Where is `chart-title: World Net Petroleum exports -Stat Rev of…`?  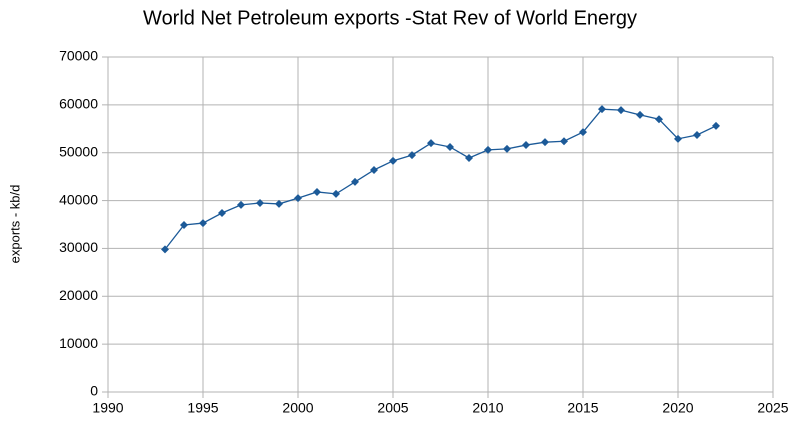
chart-title: World Net Petroleum exports -Stat Rev of… is located at coordinates (390, 18).